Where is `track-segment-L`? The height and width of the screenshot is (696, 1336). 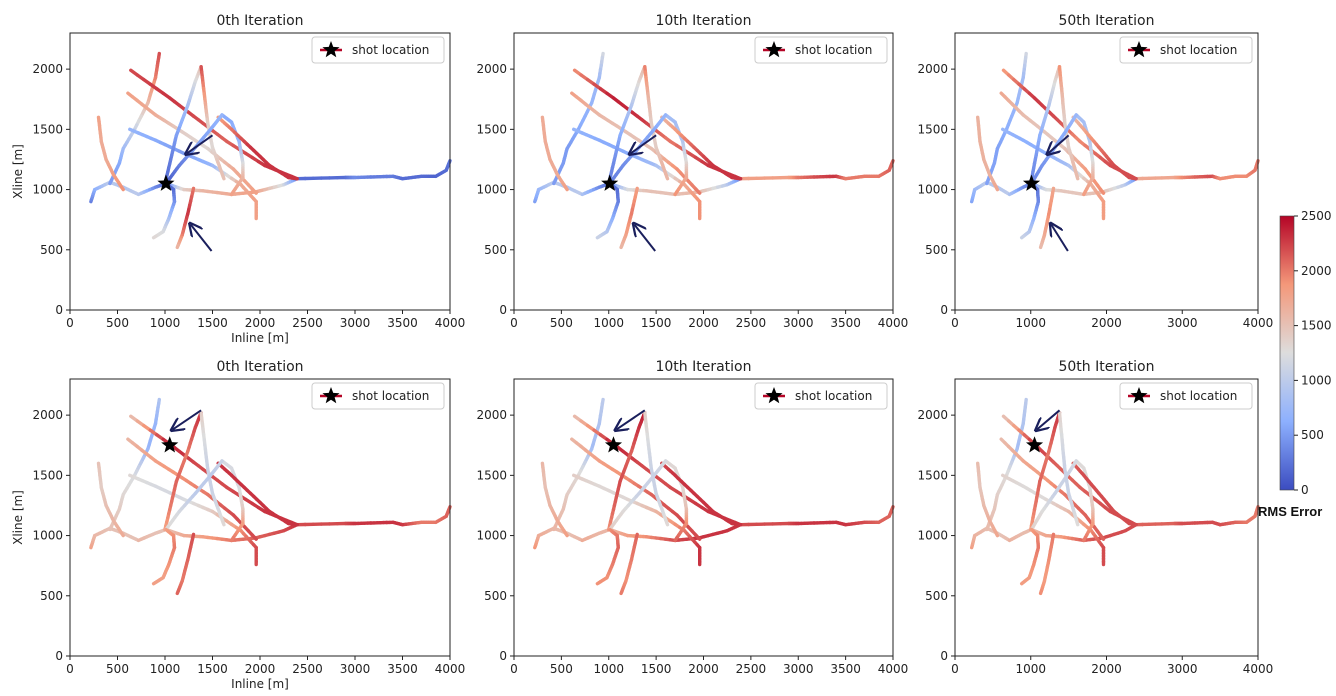 track-segment-L is located at coordinates (221, 116).